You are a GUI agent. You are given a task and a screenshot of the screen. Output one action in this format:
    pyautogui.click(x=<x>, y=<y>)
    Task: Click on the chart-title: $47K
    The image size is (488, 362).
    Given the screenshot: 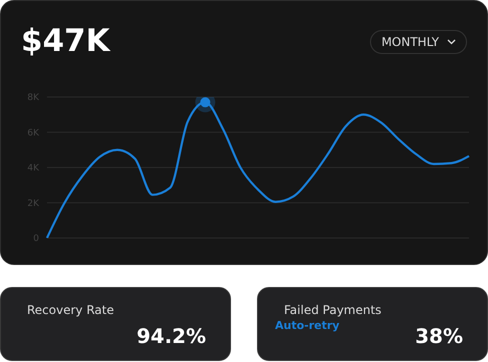 What is the action you would take?
    pyautogui.click(x=65, y=41)
    